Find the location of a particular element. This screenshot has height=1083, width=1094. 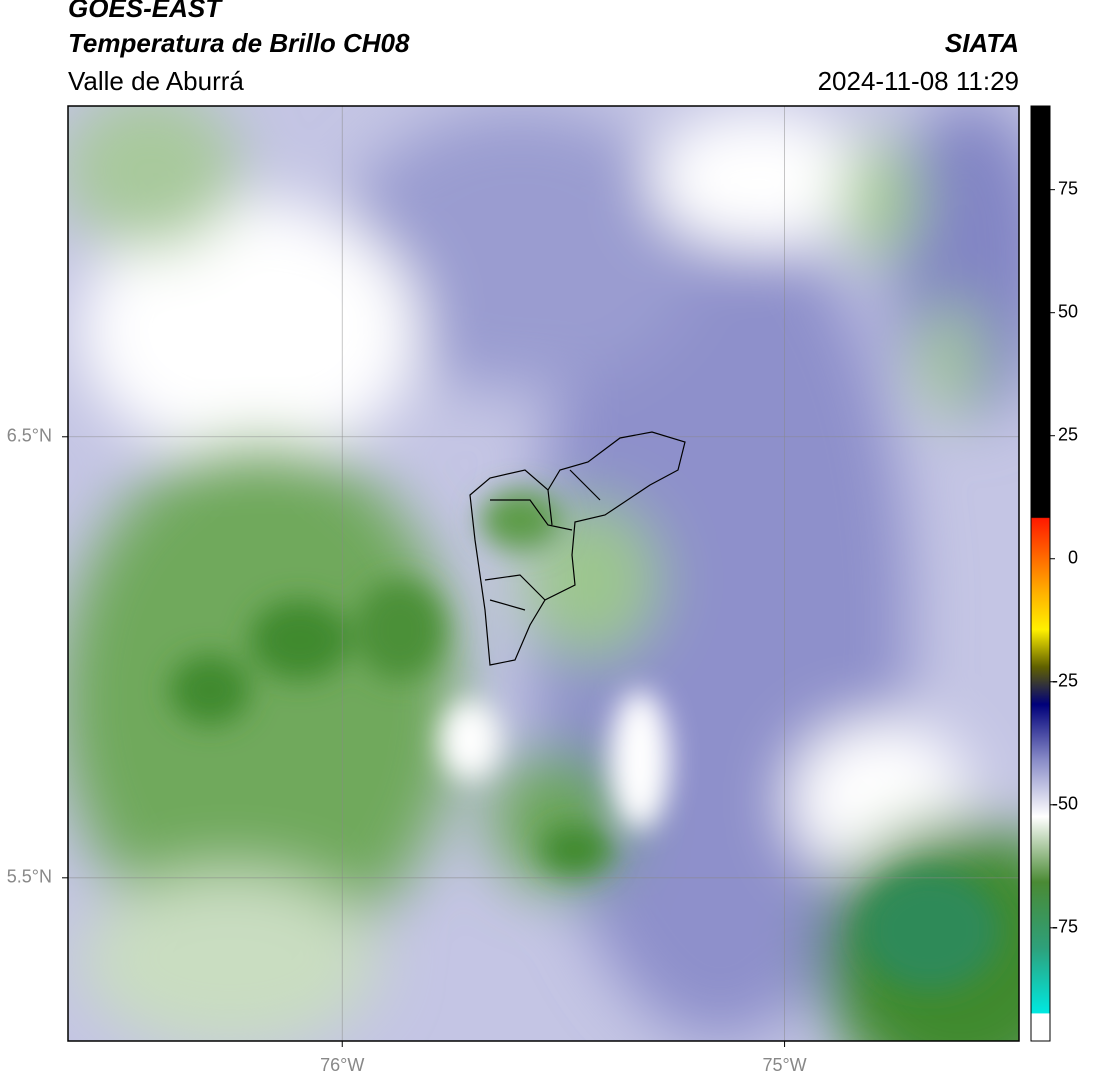

source: SIATA is located at coordinates (982, 43).